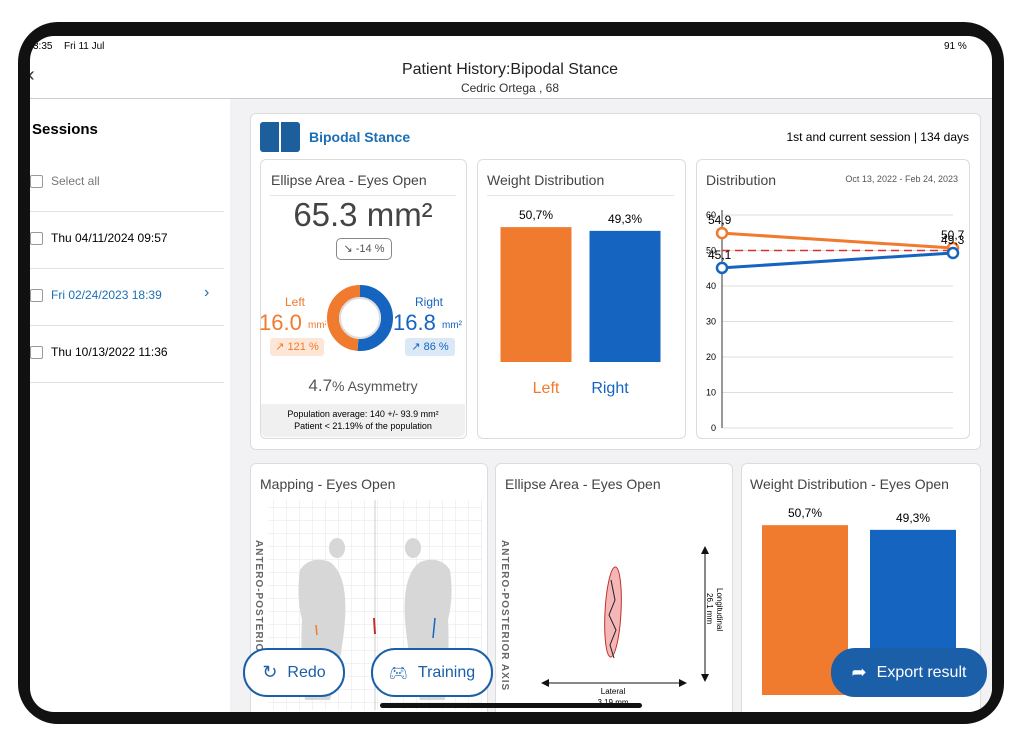 The height and width of the screenshot is (746, 1024). Describe the element at coordinates (295, 302) in the screenshot. I see `left-label: Left` at that location.